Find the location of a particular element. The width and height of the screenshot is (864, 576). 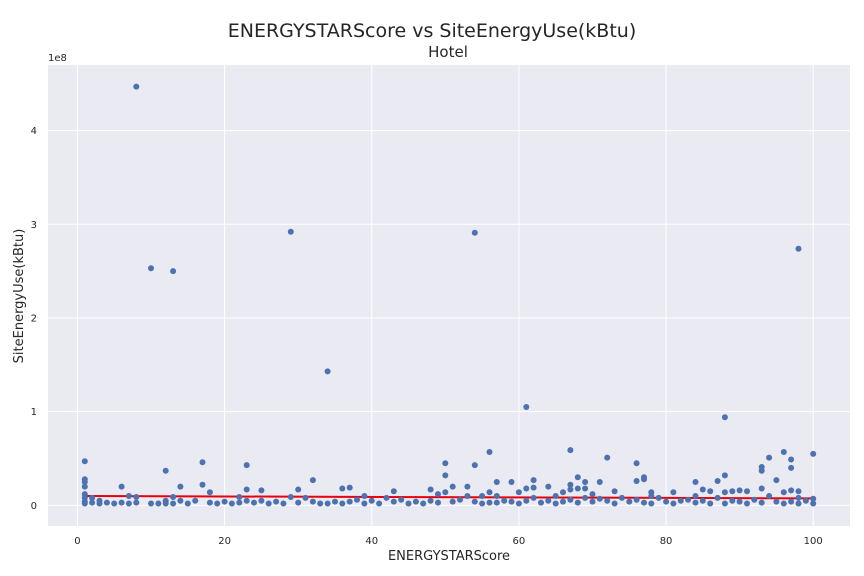

y-axis-label: SiteEnergyUse(kBtu) is located at coordinates (19, 296).